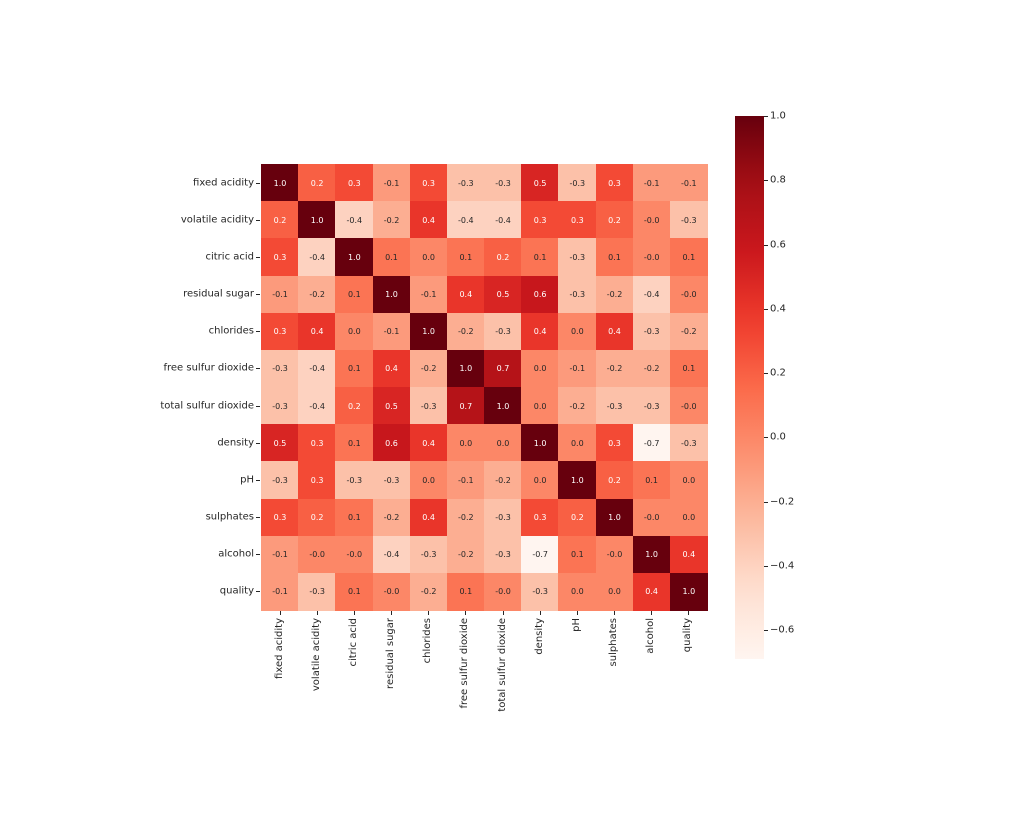 The width and height of the screenshot is (1032, 818). I want to click on y-tick-label: free sulfur dioxide, so click(208, 368).